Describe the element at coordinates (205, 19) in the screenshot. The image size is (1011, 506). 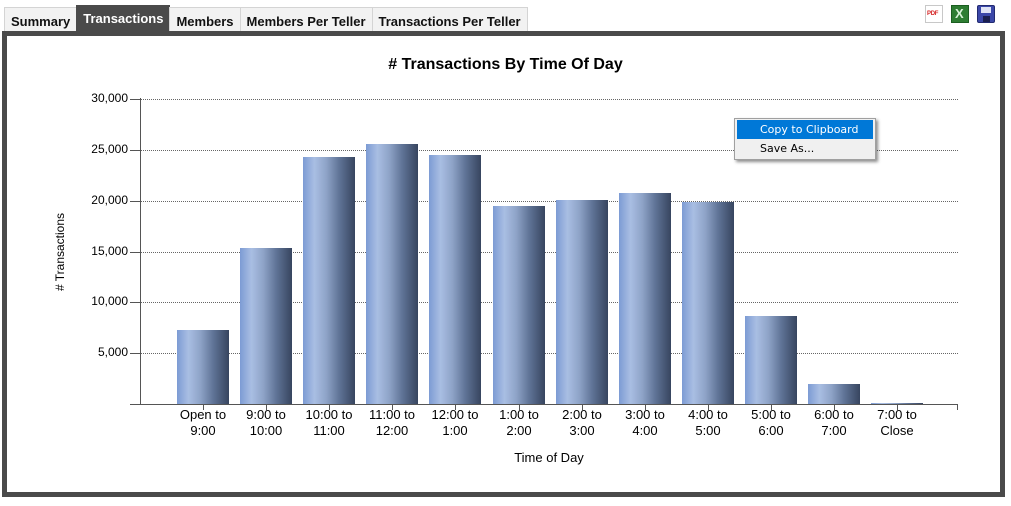
I see `tab-members: Members` at that location.